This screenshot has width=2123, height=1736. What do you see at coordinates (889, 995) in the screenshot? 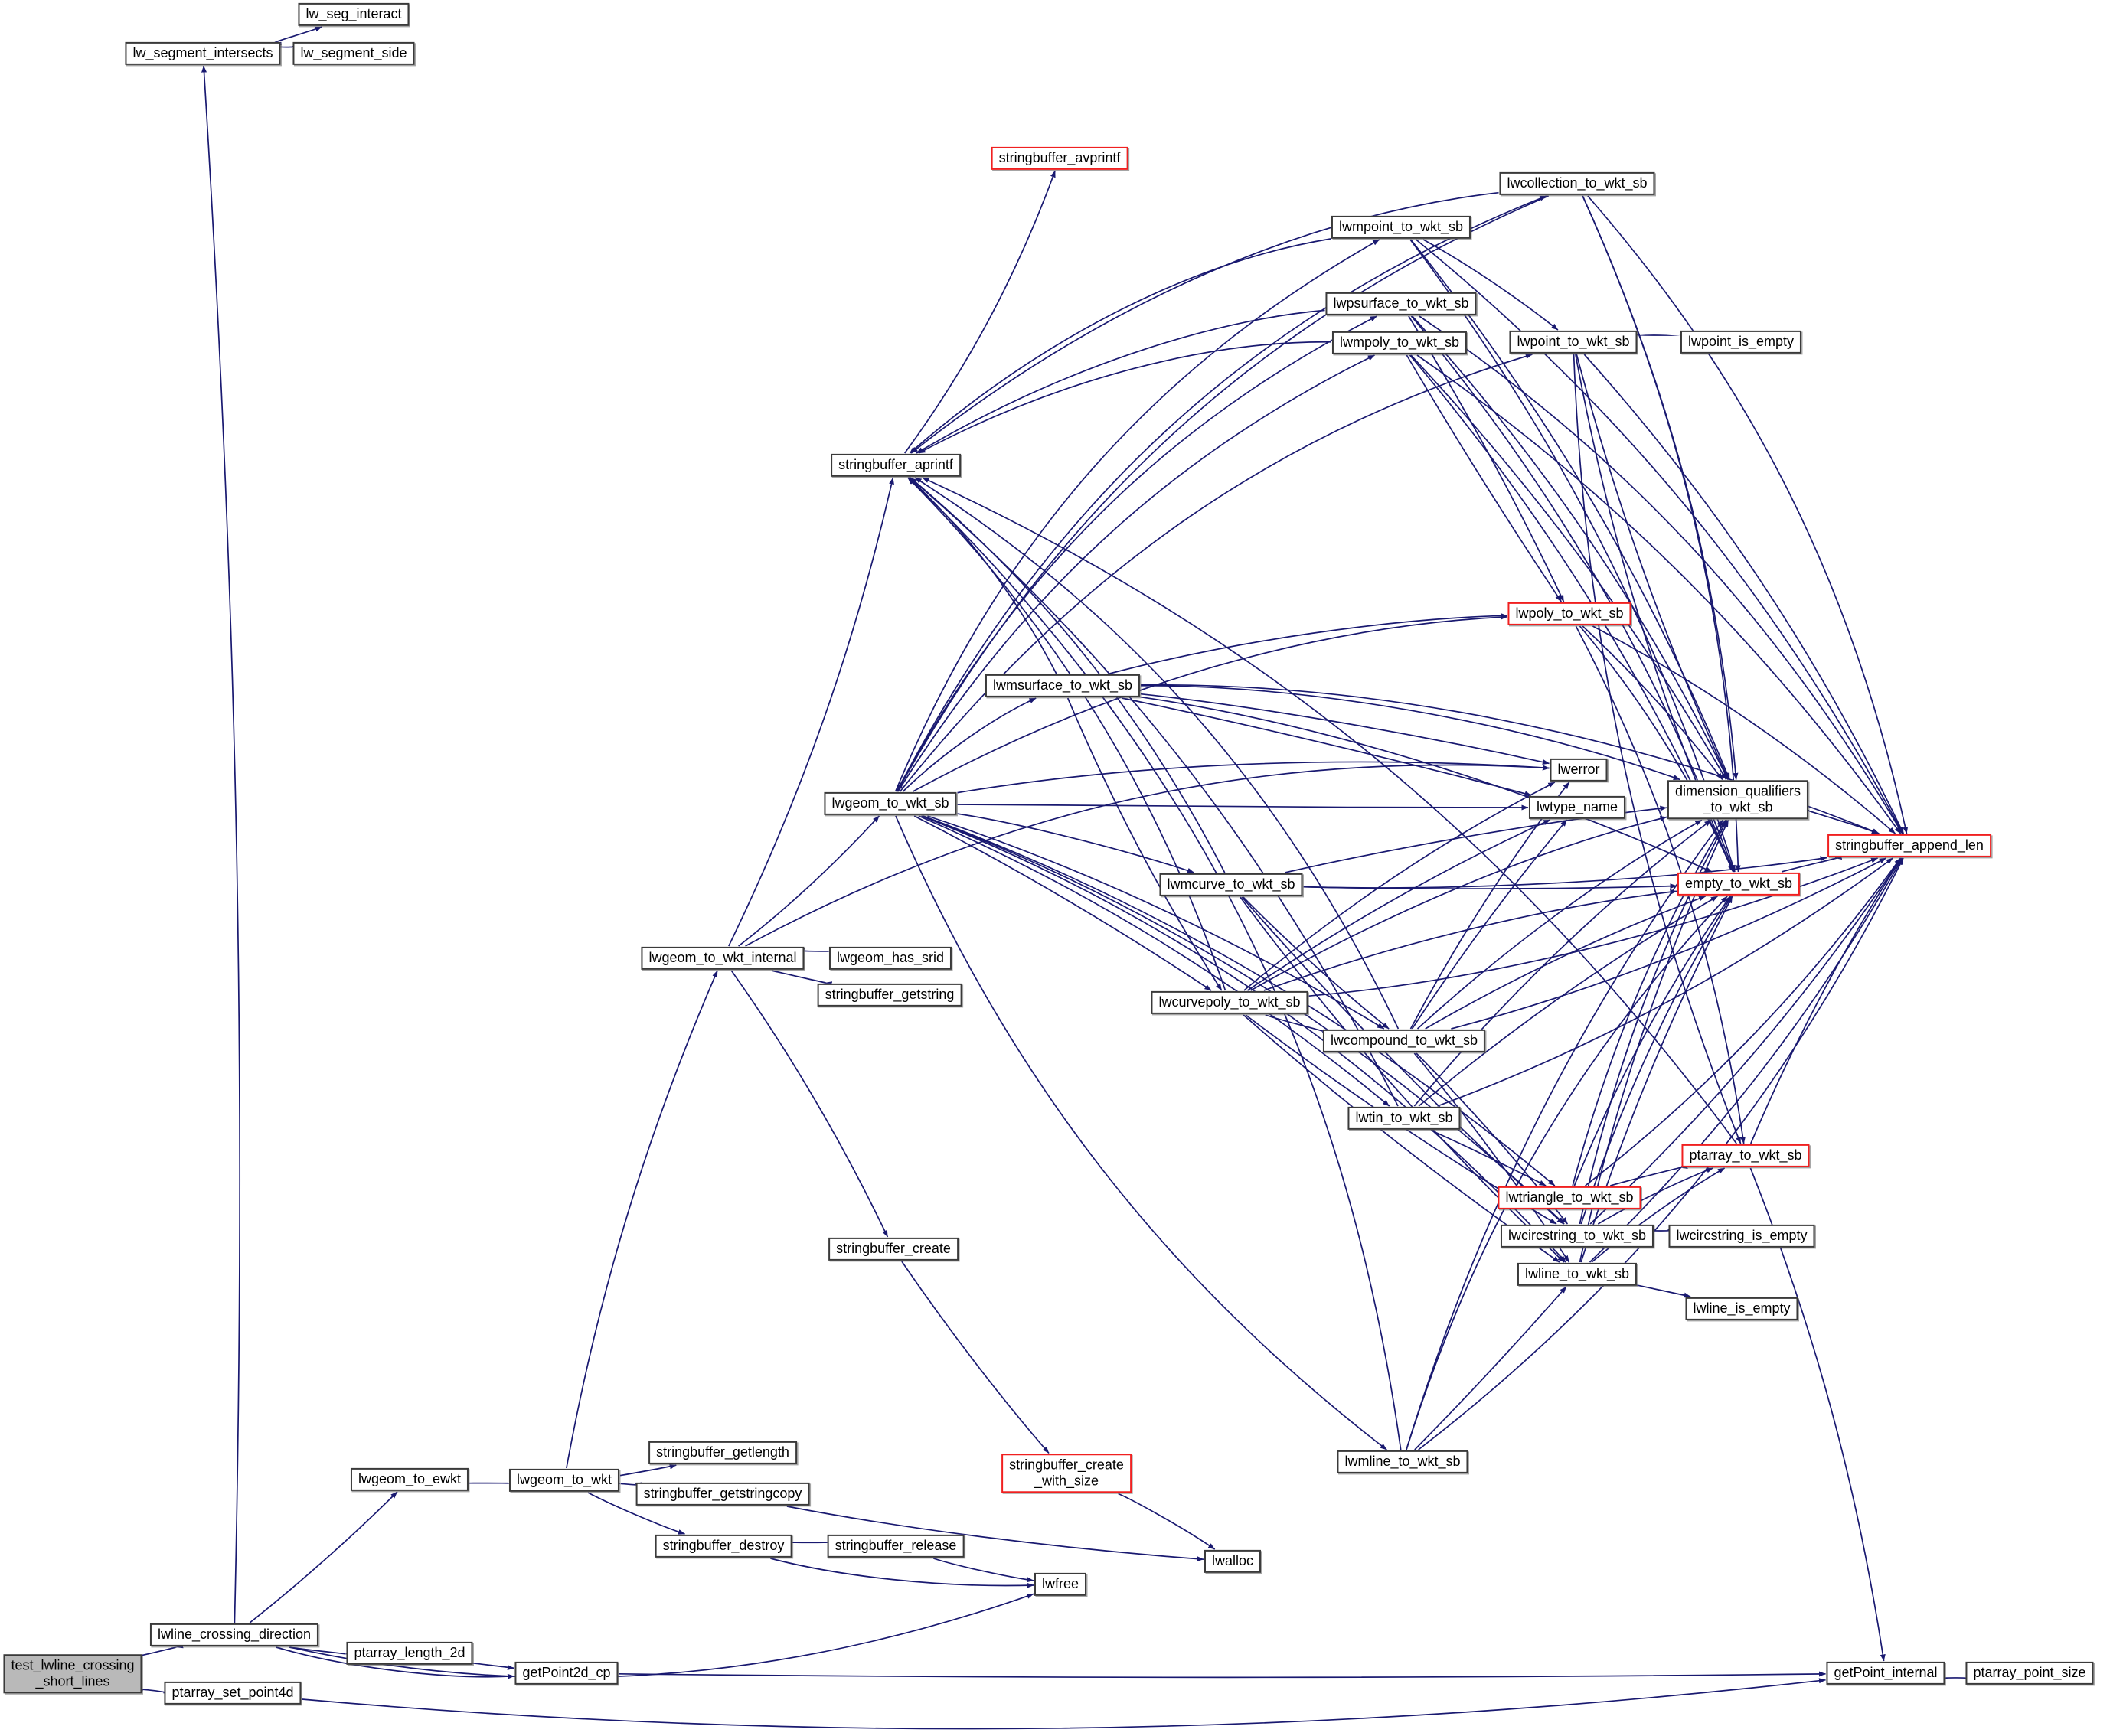
I see `node-stringbuffer-getstring: stringbuffer_getstring` at bounding box center [889, 995].